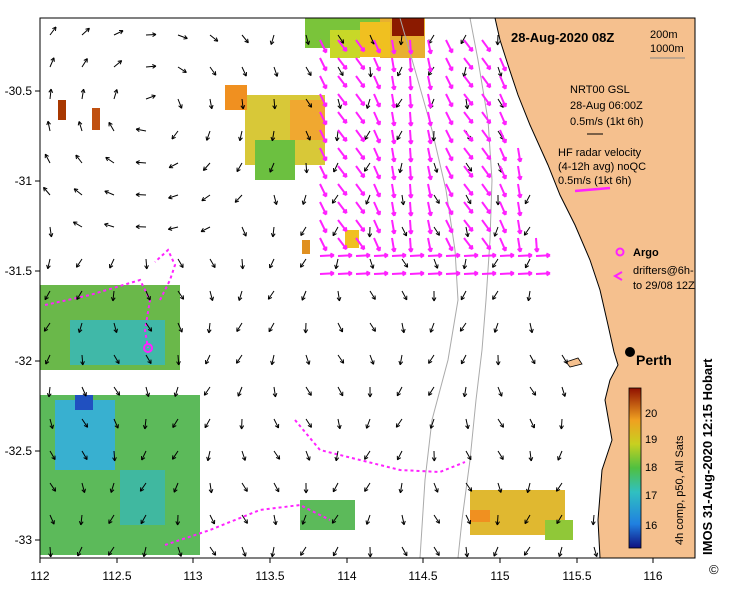 The image size is (739, 592). I want to click on y-tick-label: -32, so click(24, 361).